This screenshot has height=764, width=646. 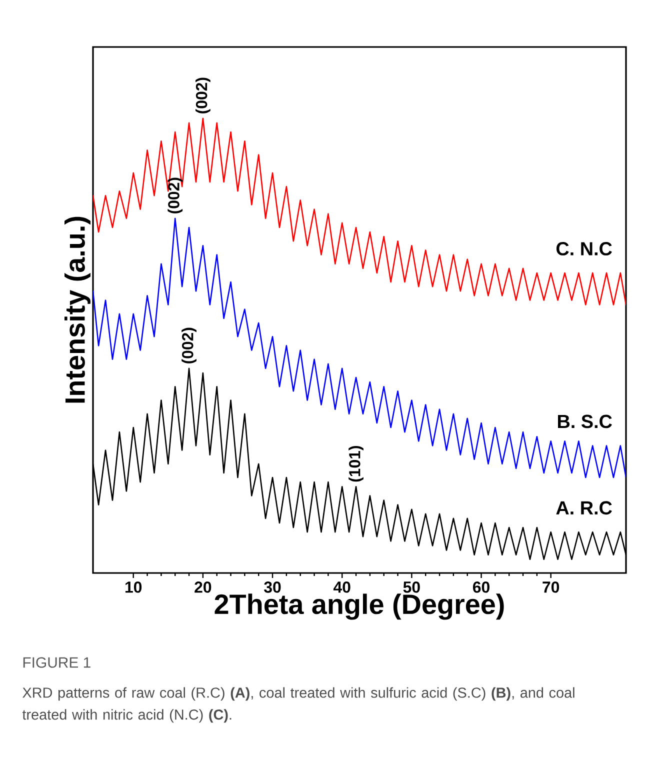 I want to click on y-axis-title: Intensity (a.u.), so click(x=77, y=309).